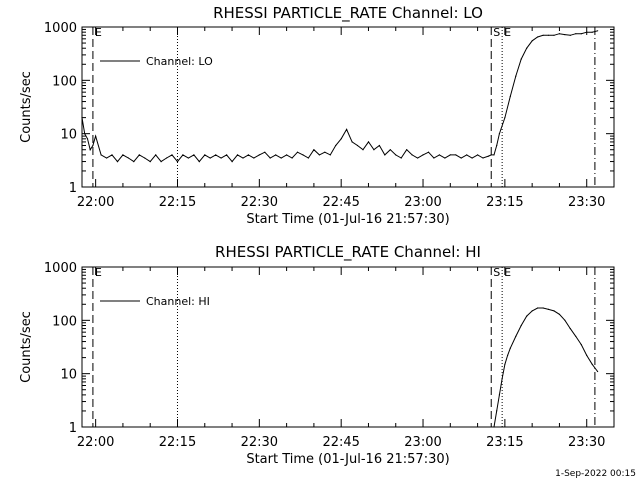  I want to click on x-tick-label: 22:45, so click(340, 202).